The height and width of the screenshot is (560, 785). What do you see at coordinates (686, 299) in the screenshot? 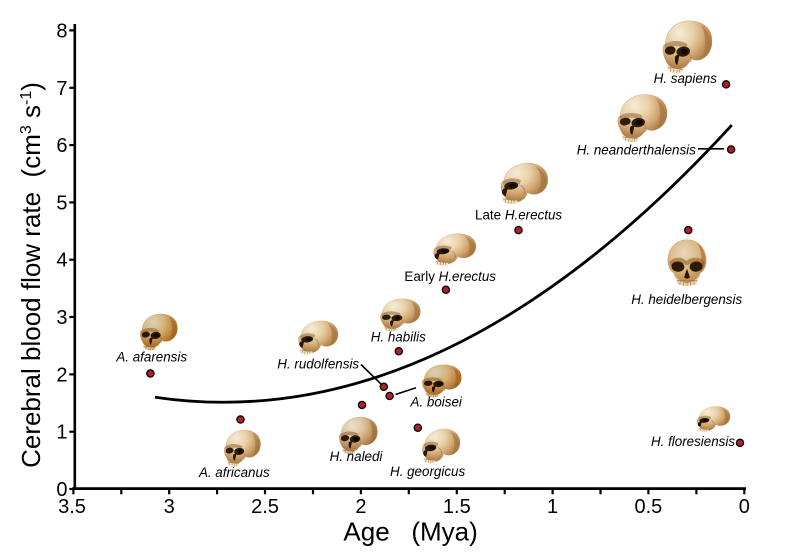
I see `svg-text: H. heidelbergensis` at bounding box center [686, 299].